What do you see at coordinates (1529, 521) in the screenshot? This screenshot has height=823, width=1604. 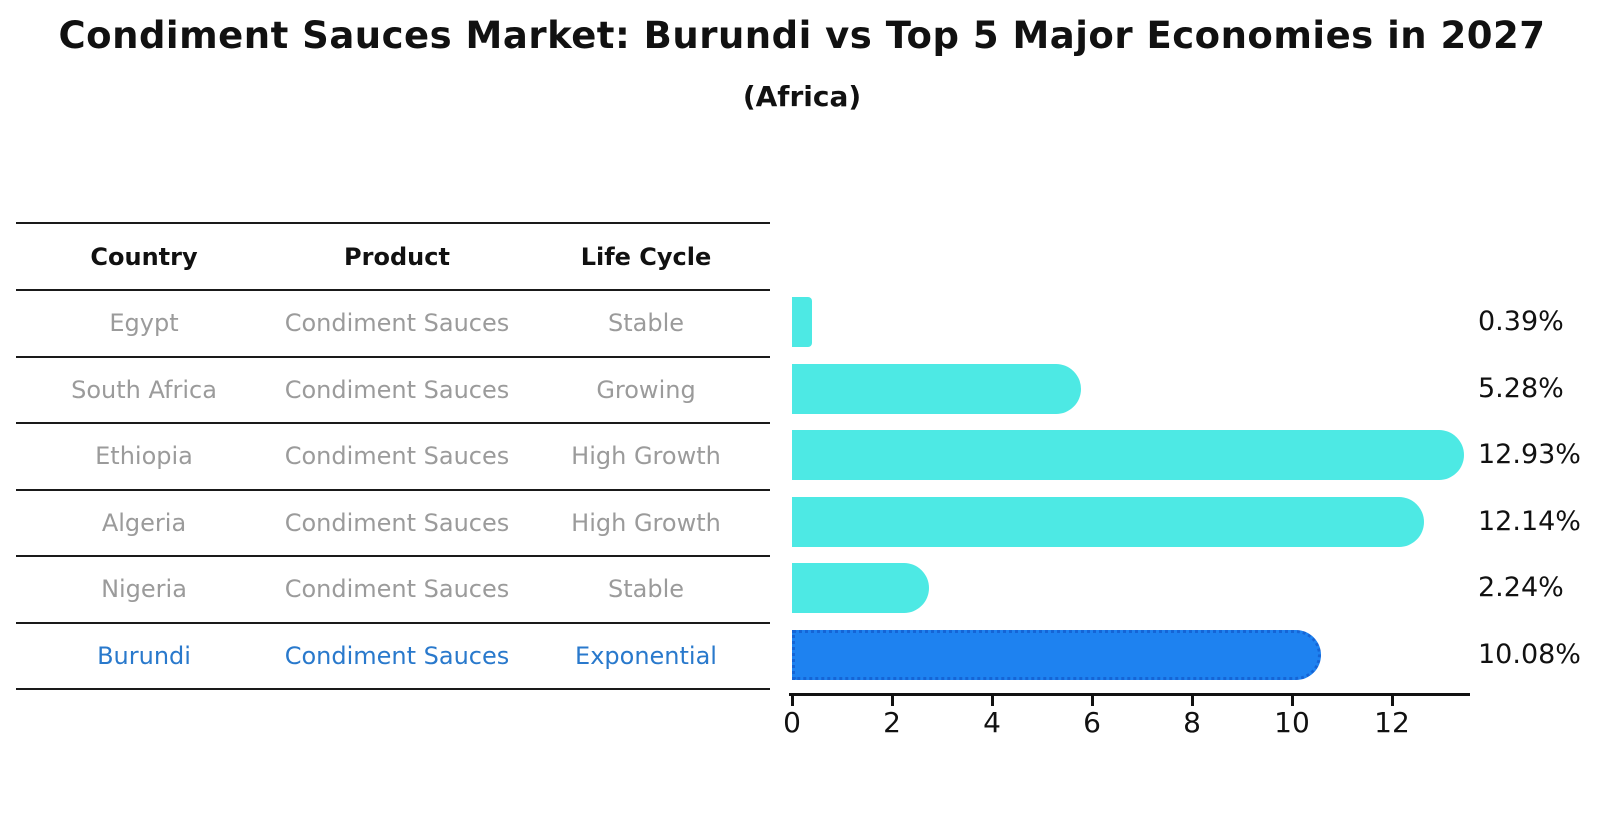 I see `value-label-algeria: 12.14%` at bounding box center [1529, 521].